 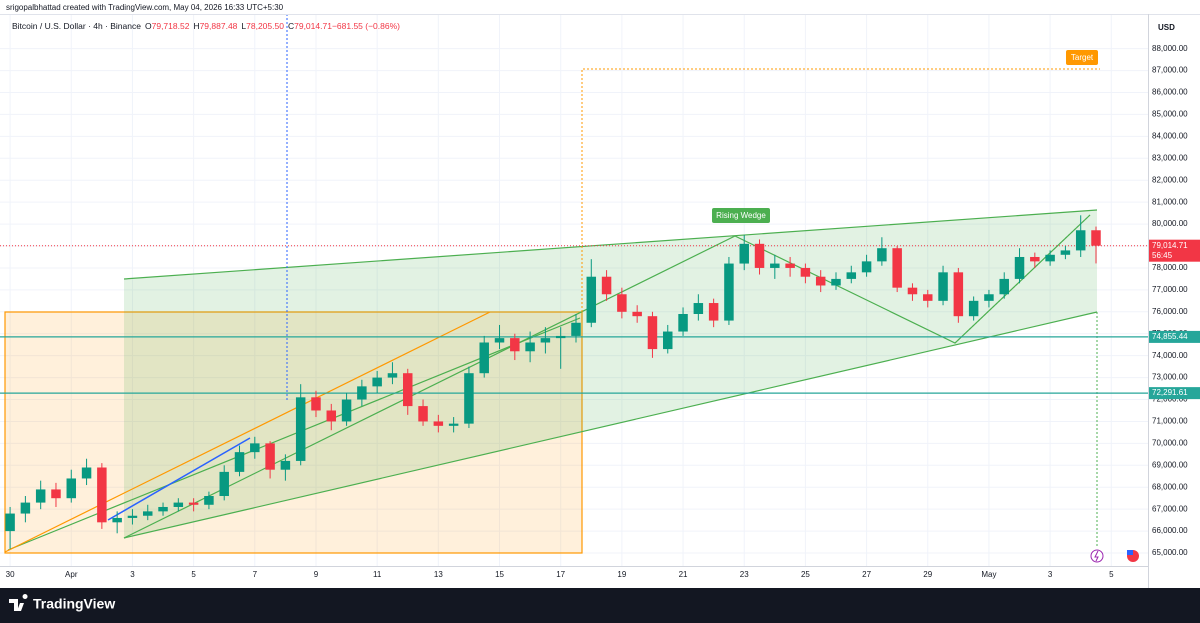 What do you see at coordinates (988, 574) in the screenshot?
I see `x-tick-label: May` at bounding box center [988, 574].